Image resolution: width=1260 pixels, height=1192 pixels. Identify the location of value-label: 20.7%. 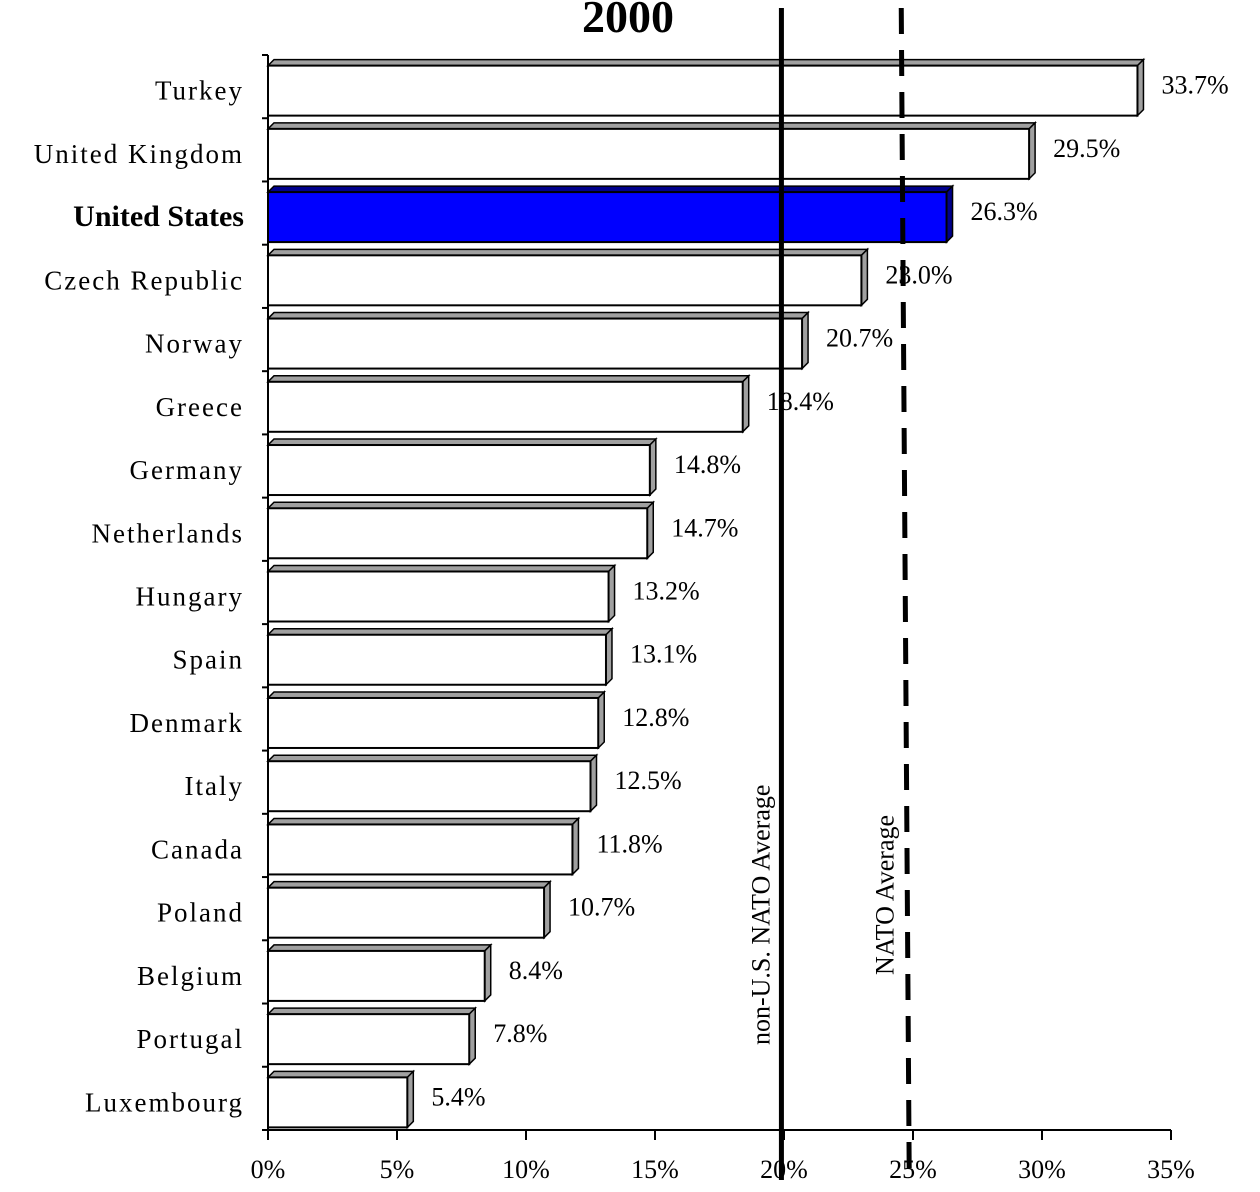
(859, 338).